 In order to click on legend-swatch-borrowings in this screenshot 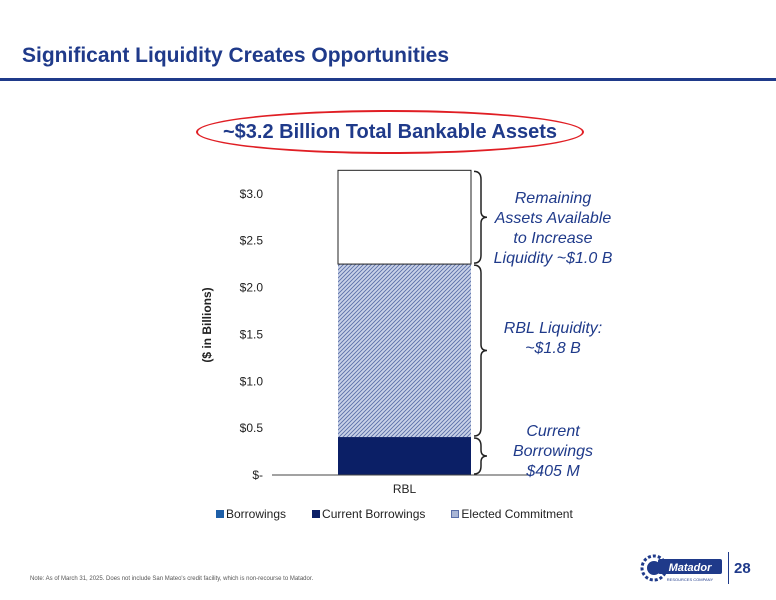, I will do `click(220, 514)`.